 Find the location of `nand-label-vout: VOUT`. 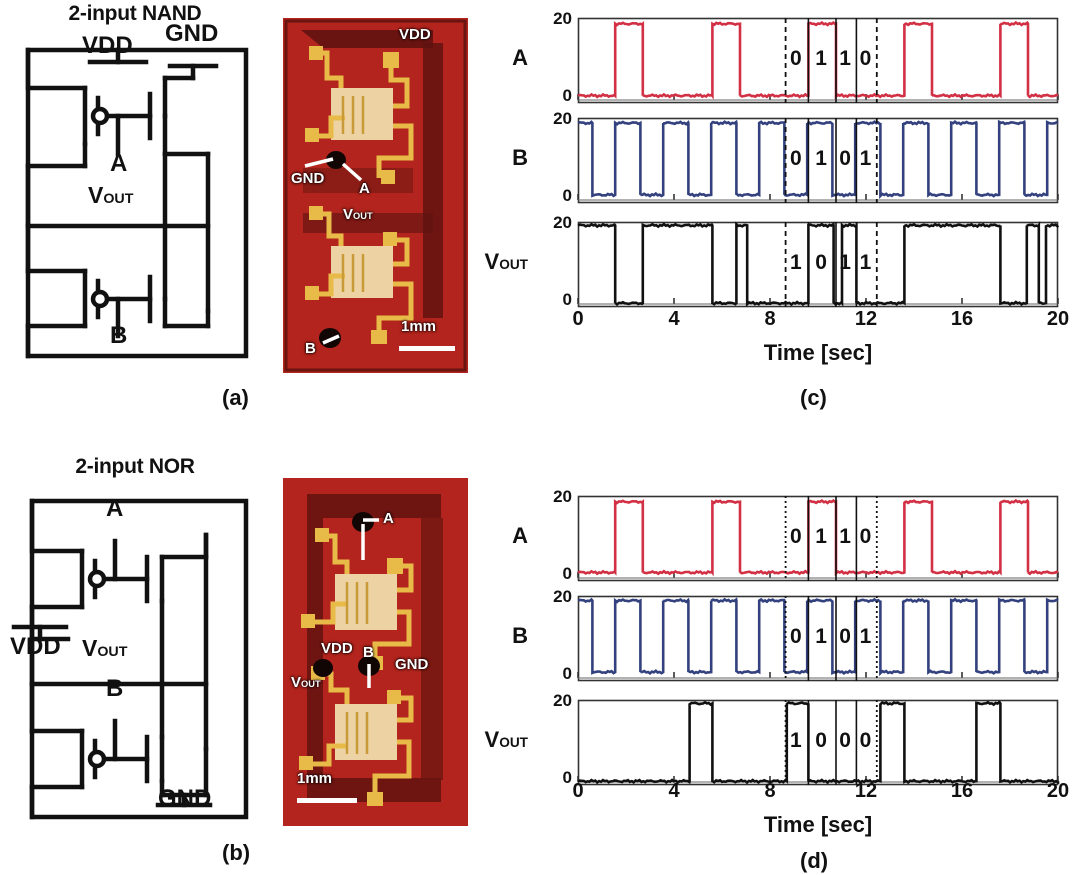

nand-label-vout: VOUT is located at coordinates (110, 195).